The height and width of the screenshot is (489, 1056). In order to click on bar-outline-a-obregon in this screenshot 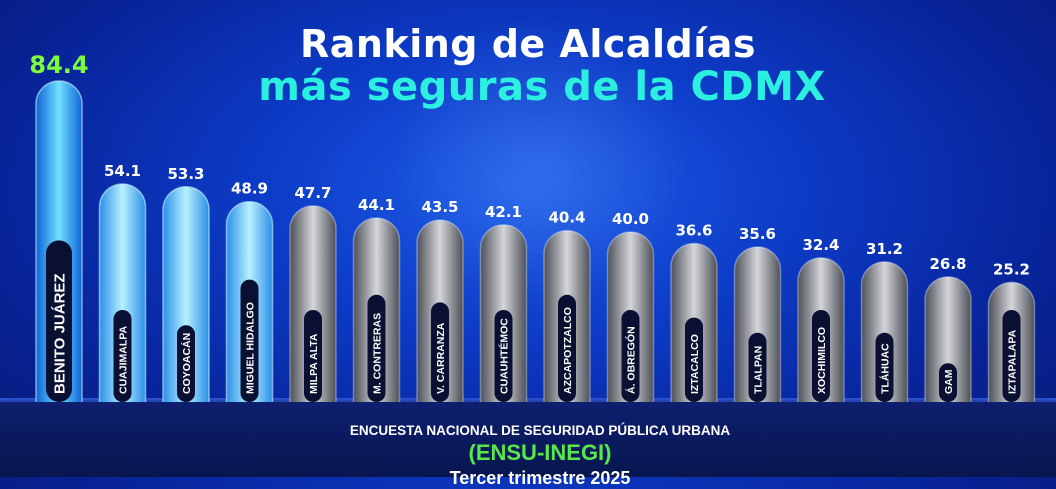, I will do `click(630, 316)`.